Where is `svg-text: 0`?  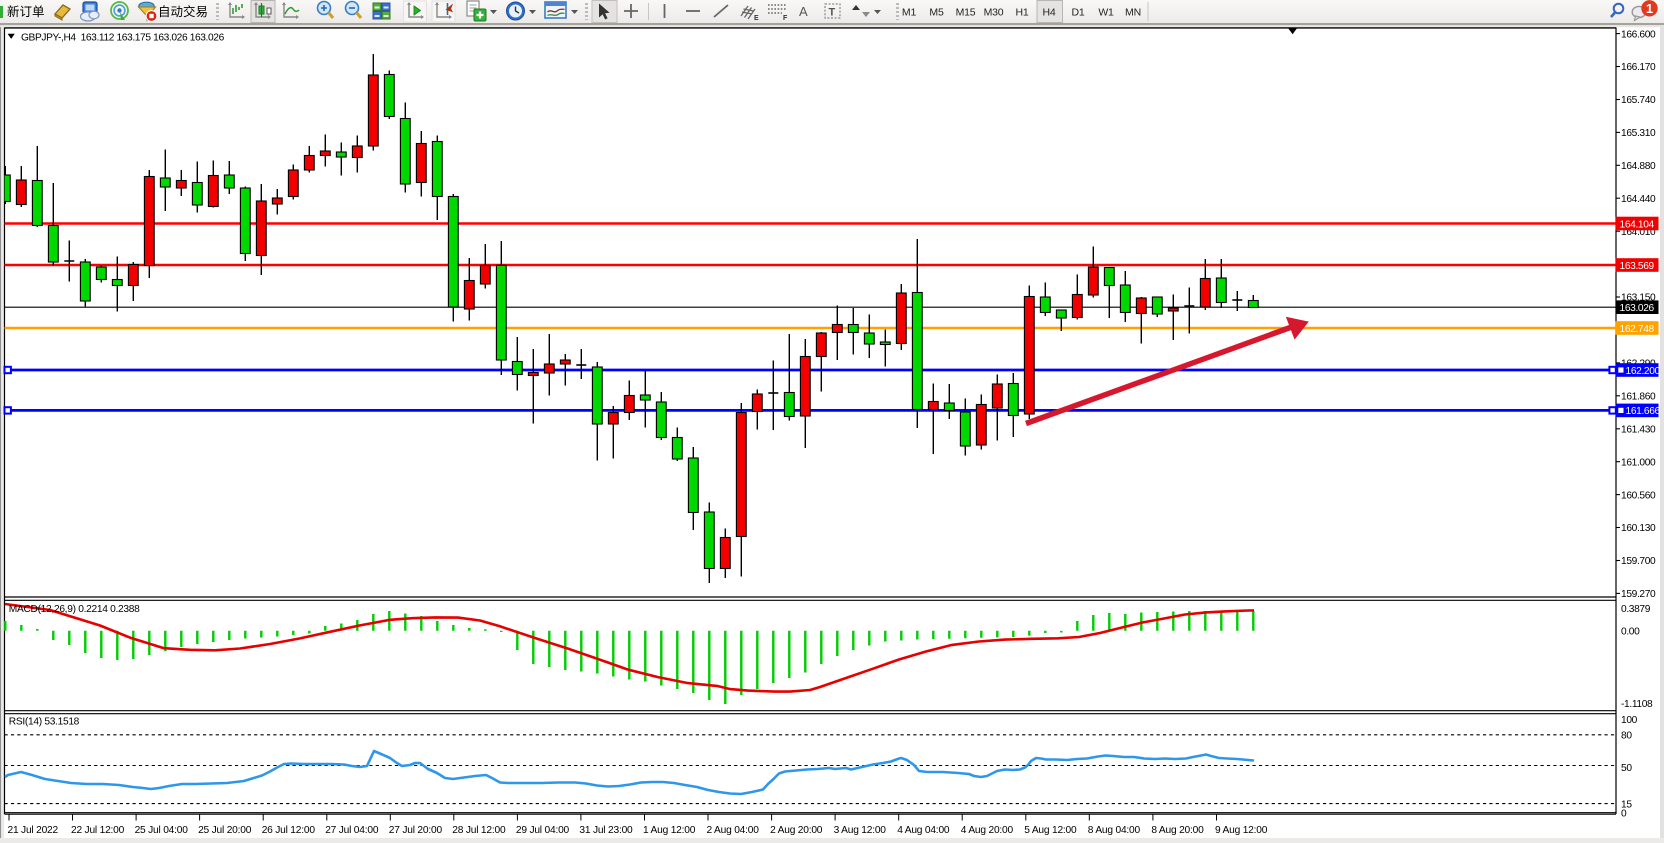
svg-text: 0 is located at coordinates (1624, 814).